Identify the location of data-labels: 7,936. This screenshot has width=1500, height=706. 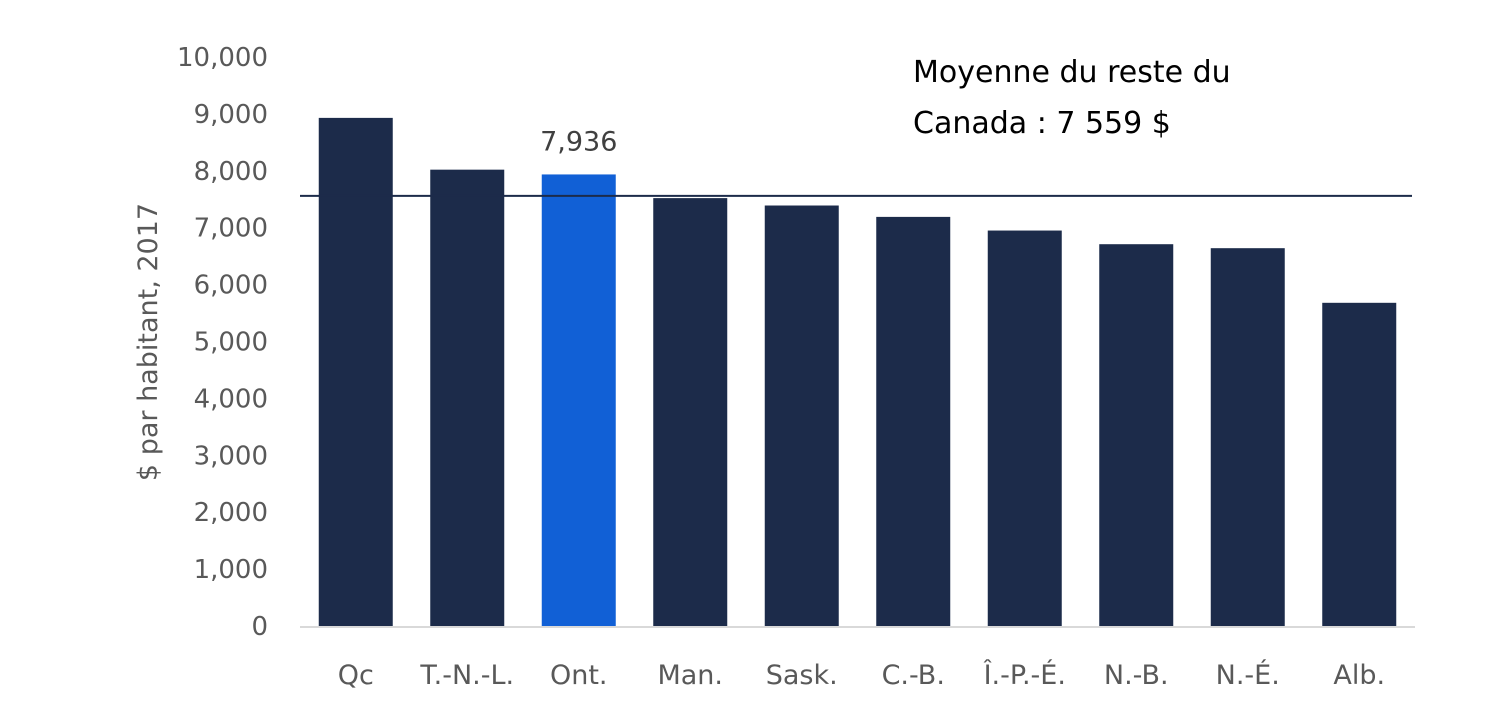
(578, 141).